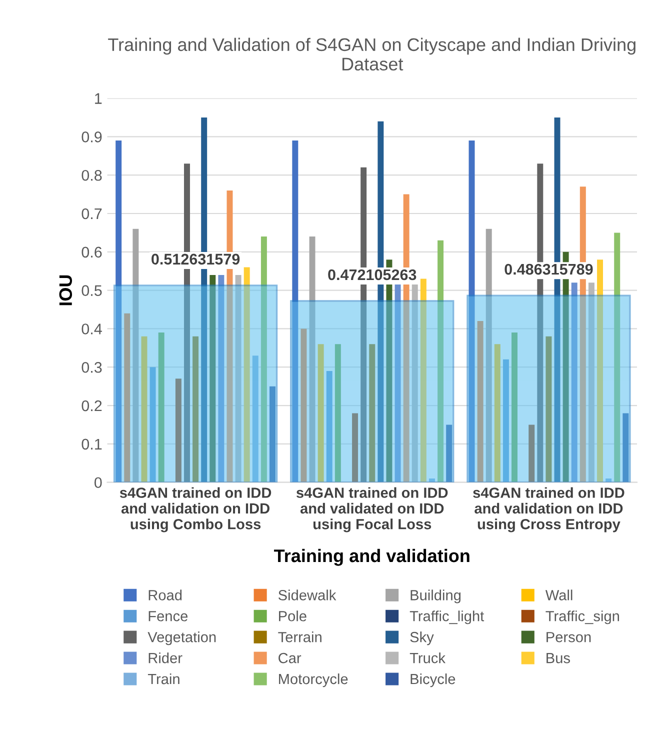 The width and height of the screenshot is (650, 756). What do you see at coordinates (92, 214) in the screenshot?
I see `y-tick-label: 0.7` at bounding box center [92, 214].